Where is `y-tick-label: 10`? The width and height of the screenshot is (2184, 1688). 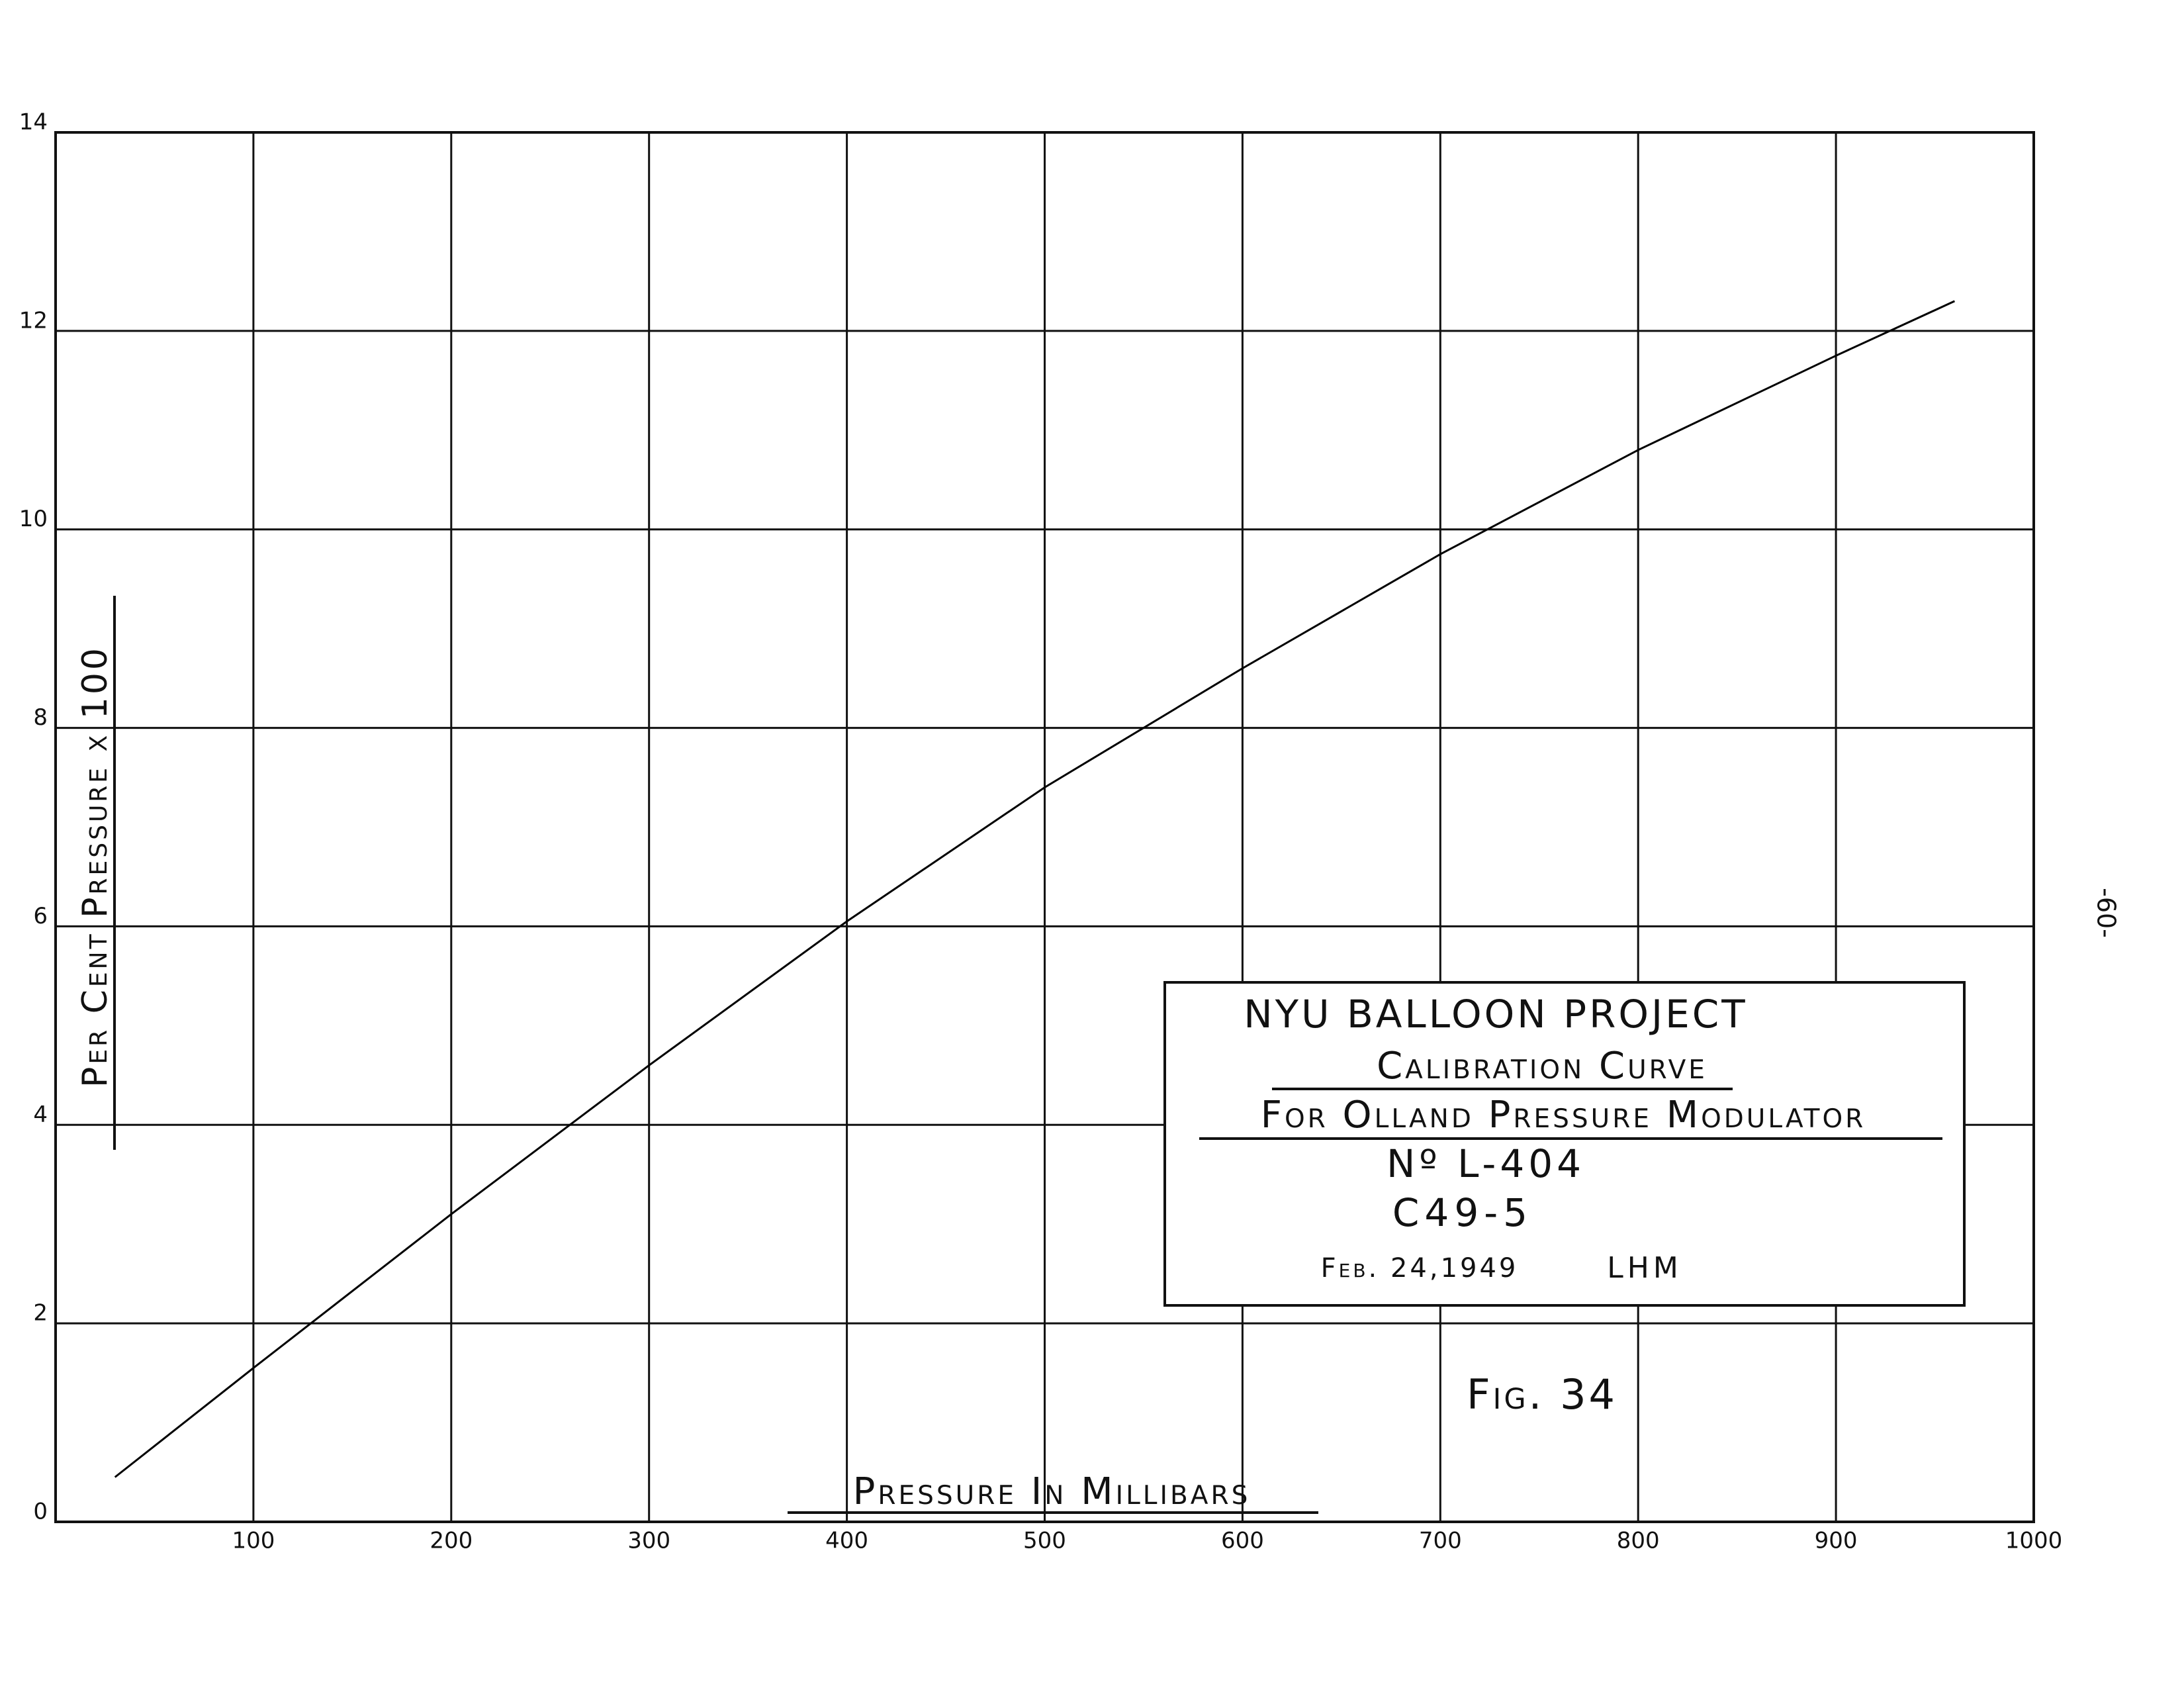
y-tick-label: 10 is located at coordinates (33, 519).